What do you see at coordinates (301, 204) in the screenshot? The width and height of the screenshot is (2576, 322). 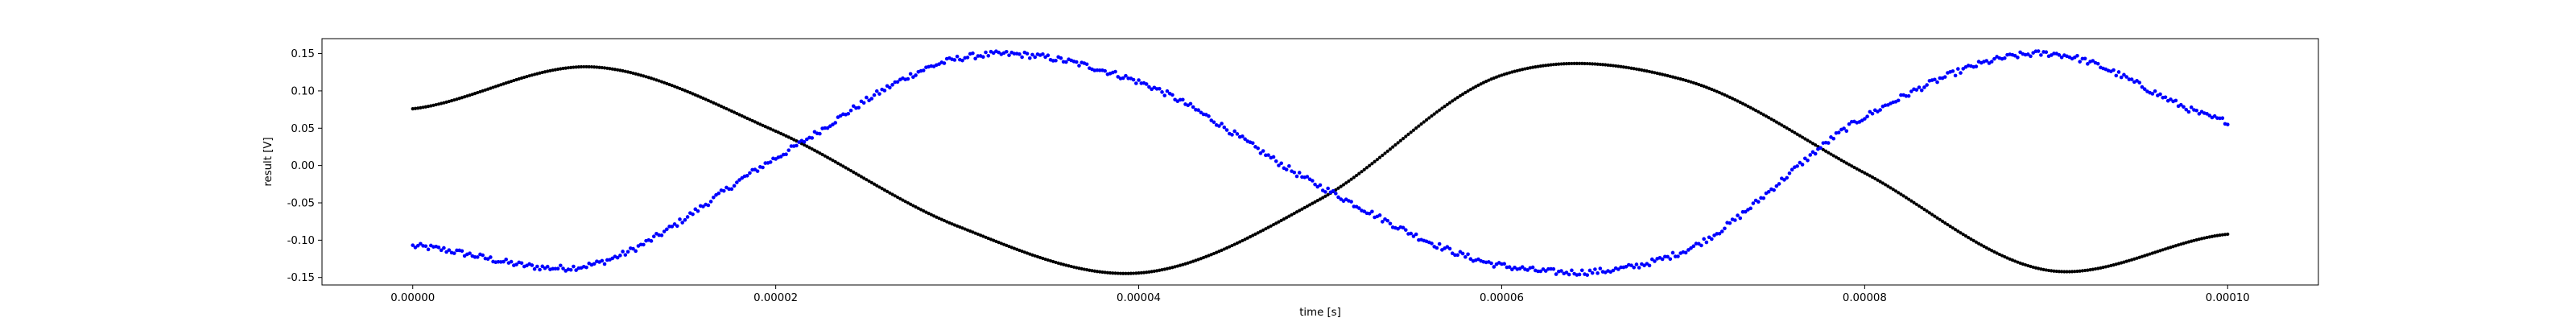 I see `y-tick-label-2: -0.05` at bounding box center [301, 204].